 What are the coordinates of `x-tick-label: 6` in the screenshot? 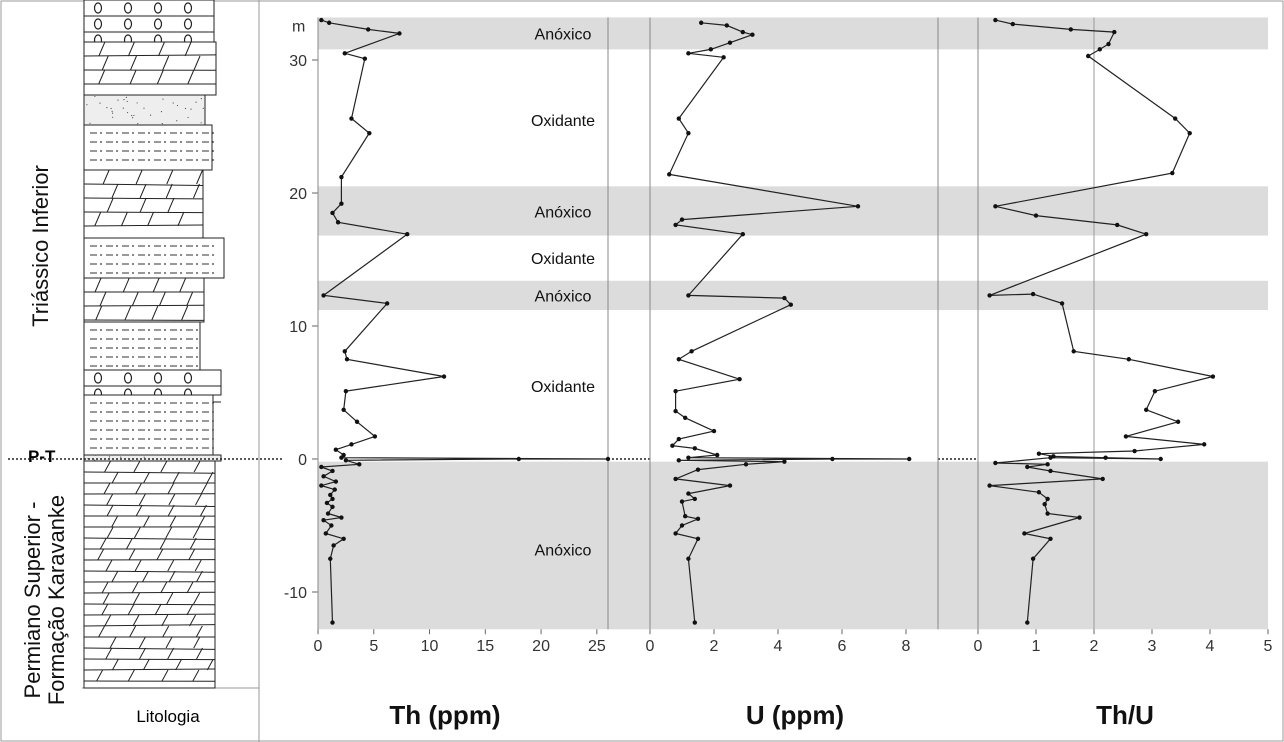 It's located at (842, 646).